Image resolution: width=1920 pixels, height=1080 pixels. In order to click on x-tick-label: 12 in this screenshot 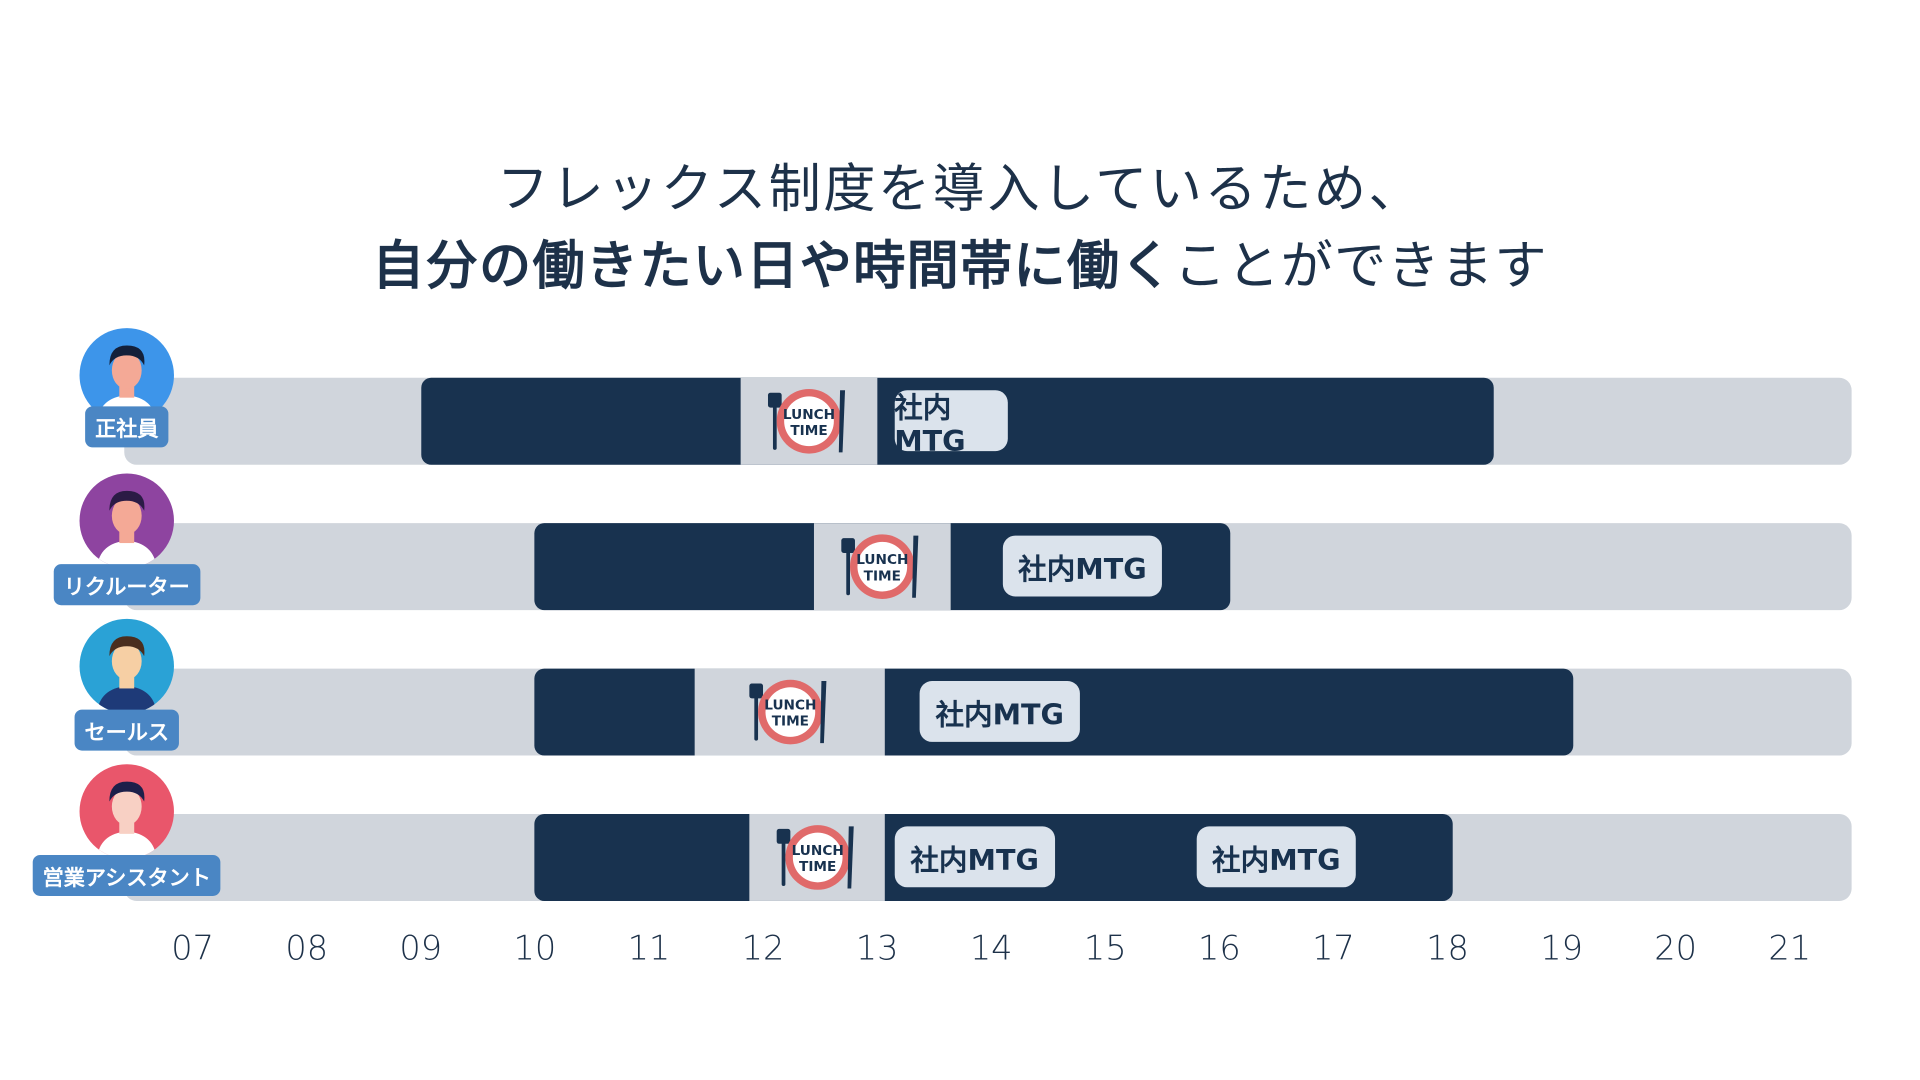, I will do `click(763, 949)`.